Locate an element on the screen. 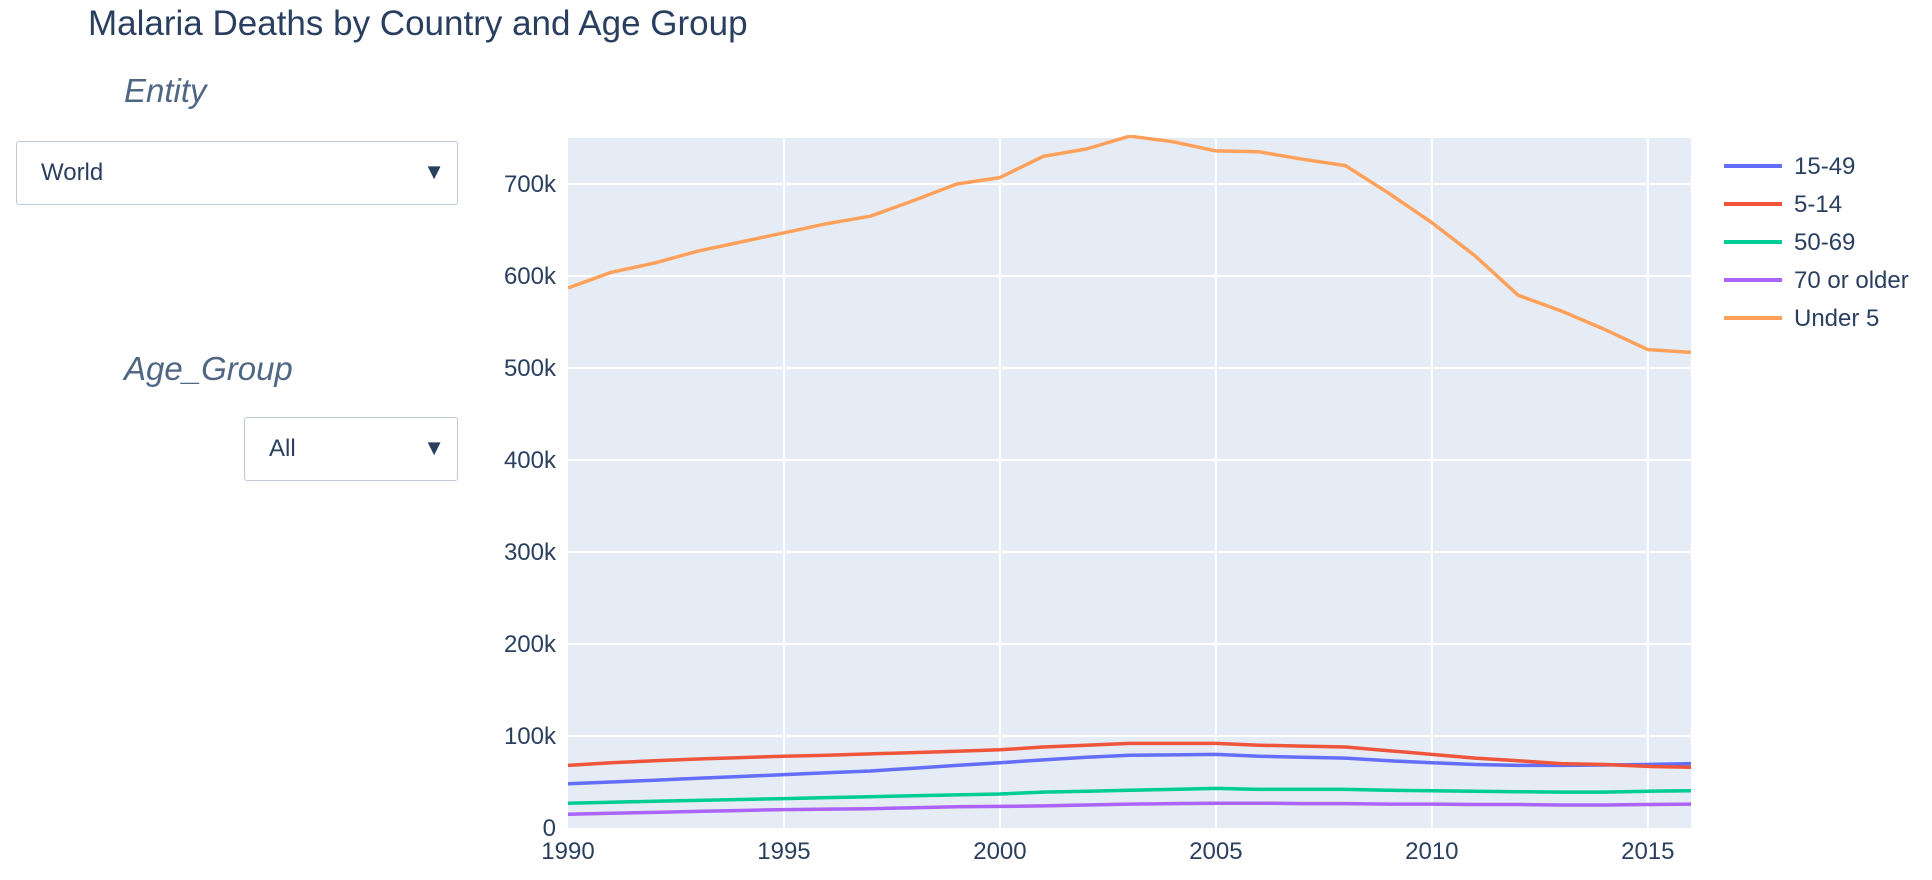 This screenshot has height=880, width=1932. legend-label: 50-69 is located at coordinates (1824, 242).